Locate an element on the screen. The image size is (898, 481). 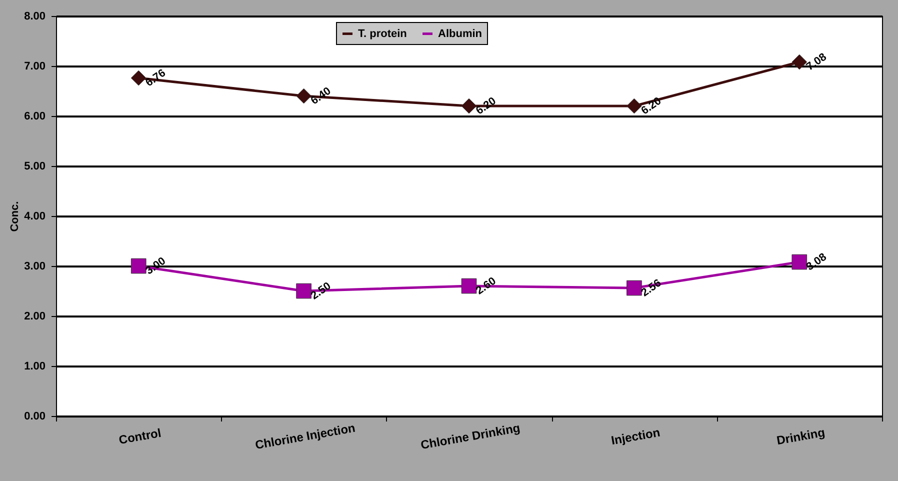
legend-label: Albumin is located at coordinates (460, 34).